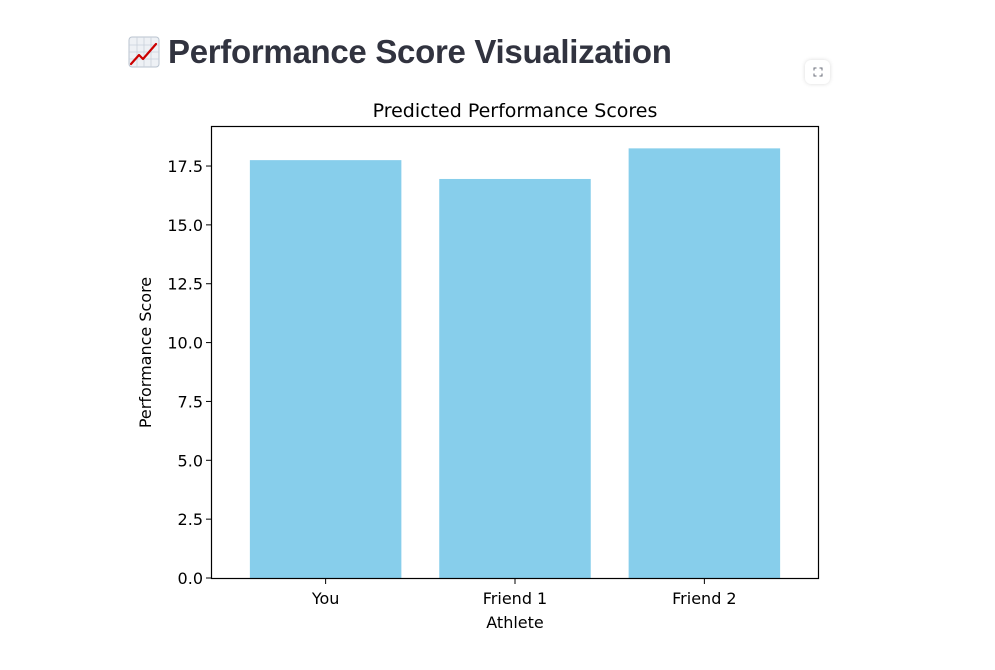 Image resolution: width=995 pixels, height=670 pixels. Describe the element at coordinates (144, 52) in the screenshot. I see `chart-increasing-icon` at that location.